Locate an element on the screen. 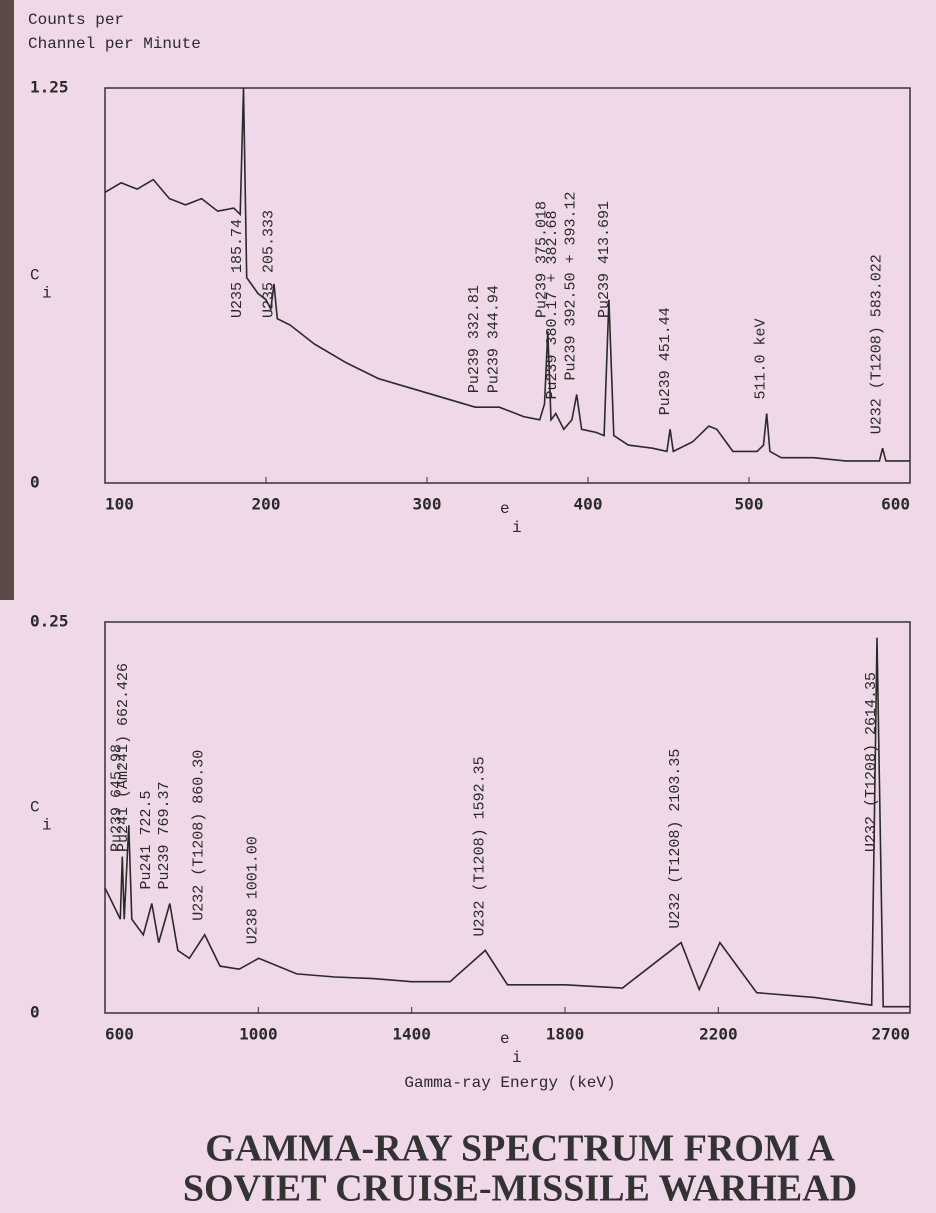  peak-label: Pu239 413.691 is located at coordinates (604, 259).